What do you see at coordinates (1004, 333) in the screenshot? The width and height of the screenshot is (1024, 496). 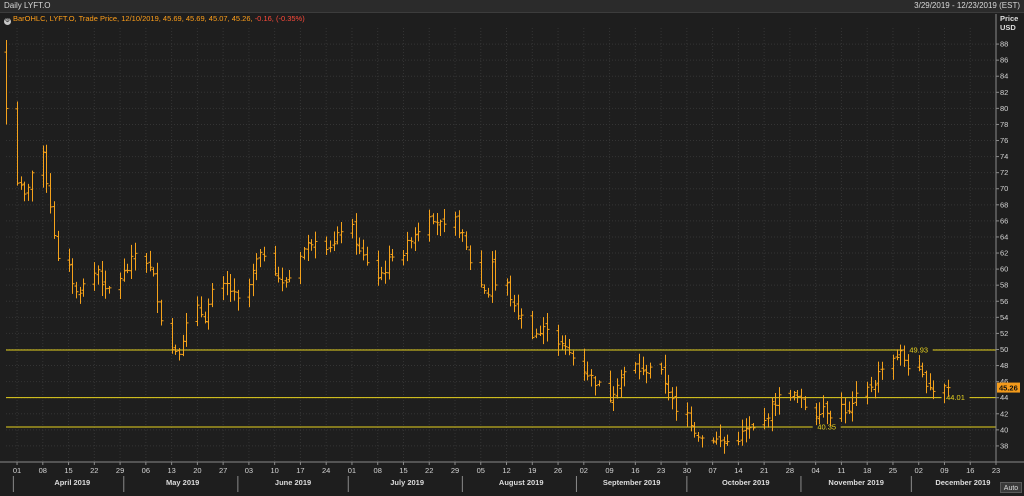 I see `y-tick-label: 52` at bounding box center [1004, 333].